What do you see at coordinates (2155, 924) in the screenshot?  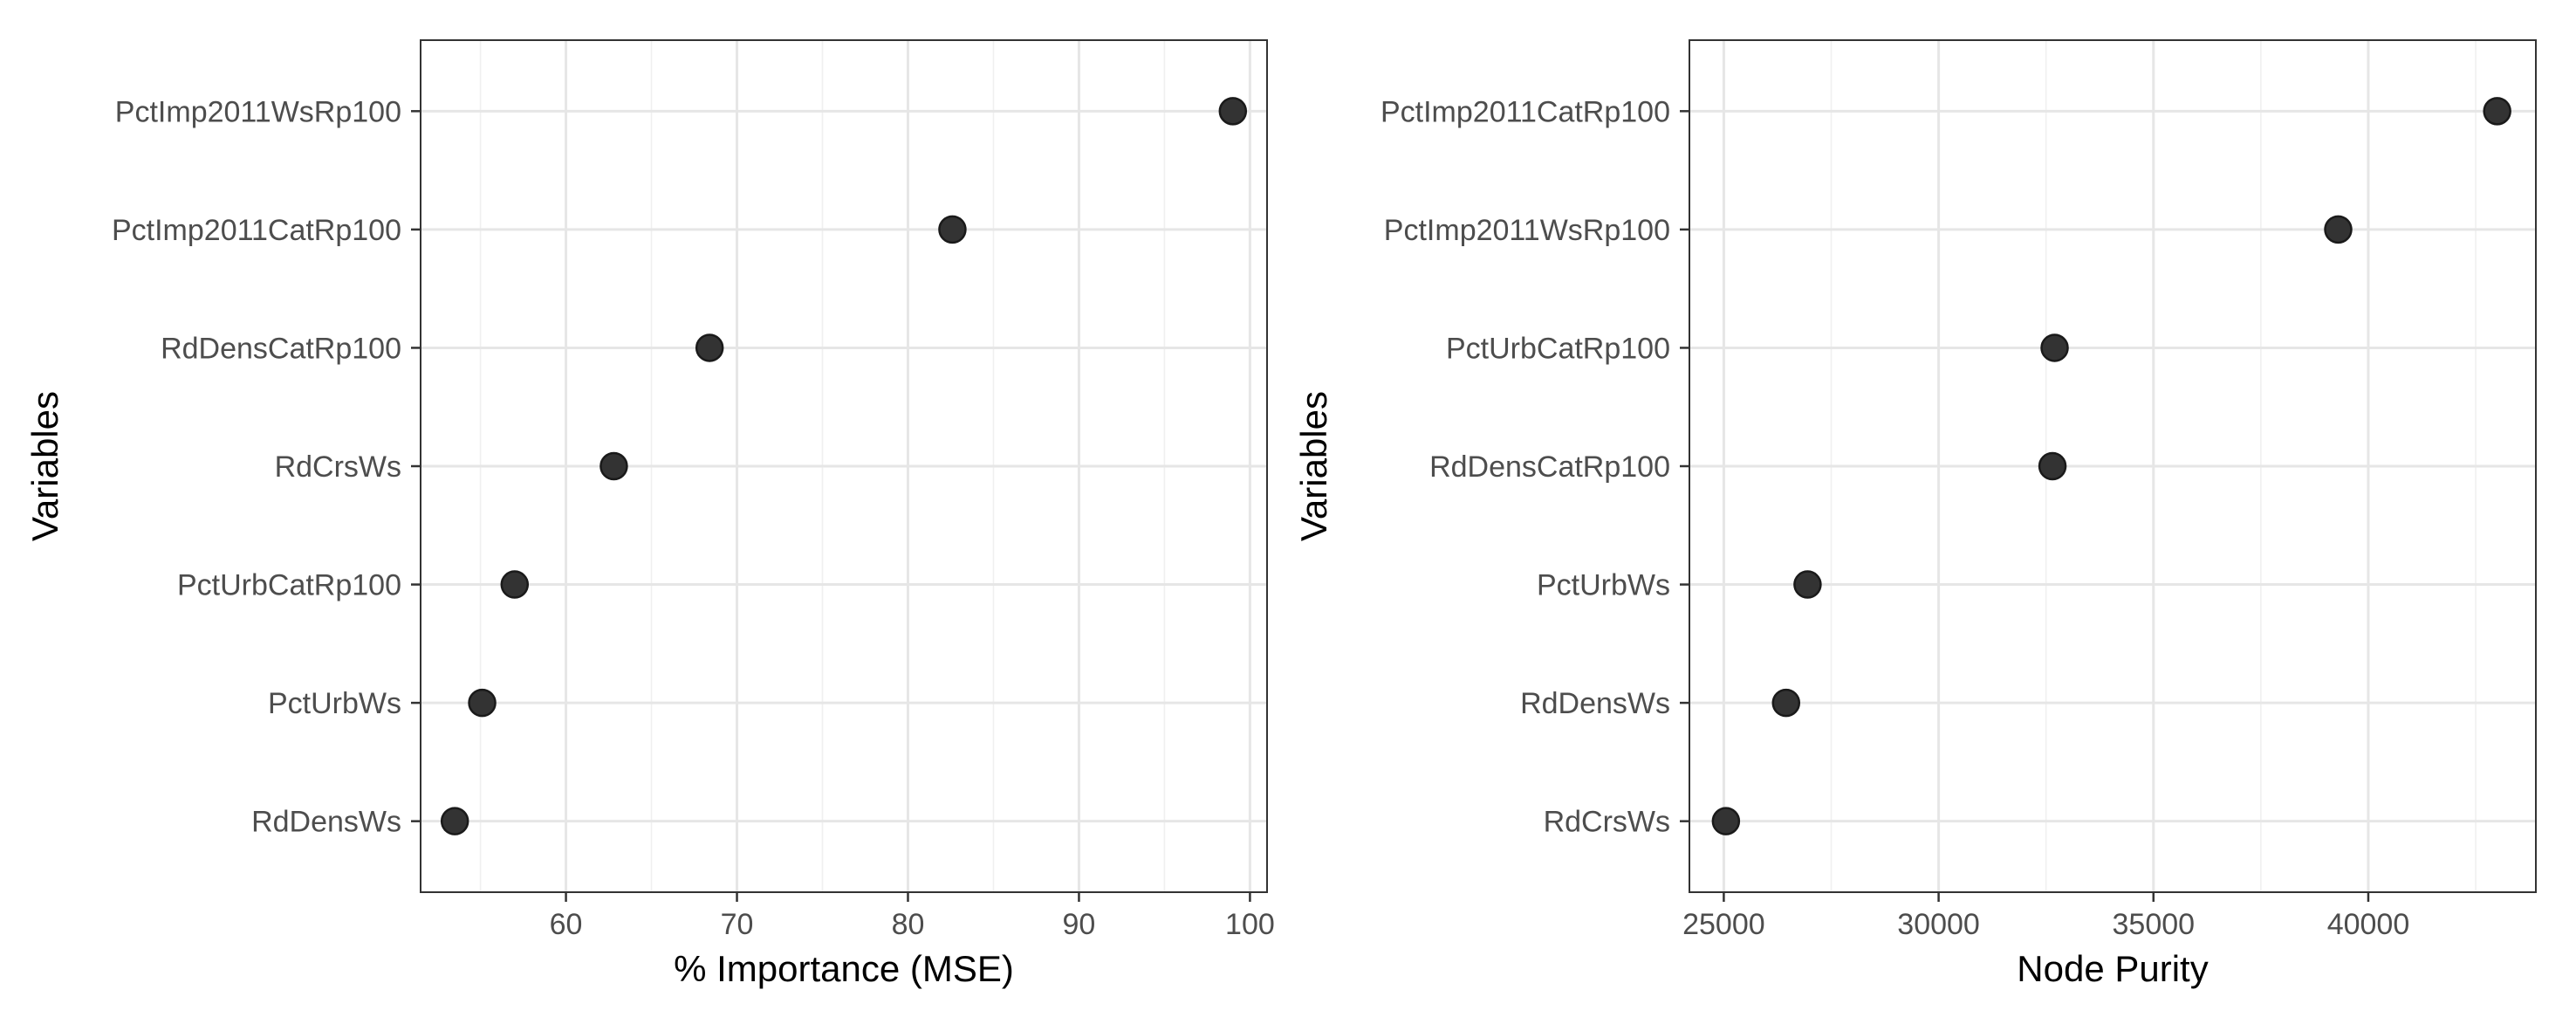 I see `x-tick-label: 35000` at bounding box center [2155, 924].